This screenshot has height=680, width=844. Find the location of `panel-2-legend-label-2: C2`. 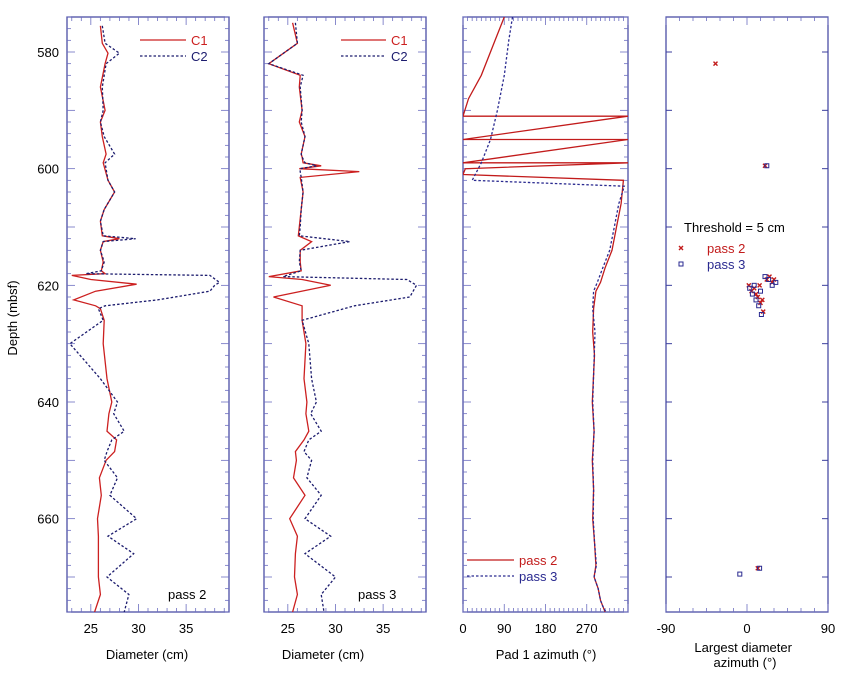

panel-2-legend-label-2: C2 is located at coordinates (399, 56).